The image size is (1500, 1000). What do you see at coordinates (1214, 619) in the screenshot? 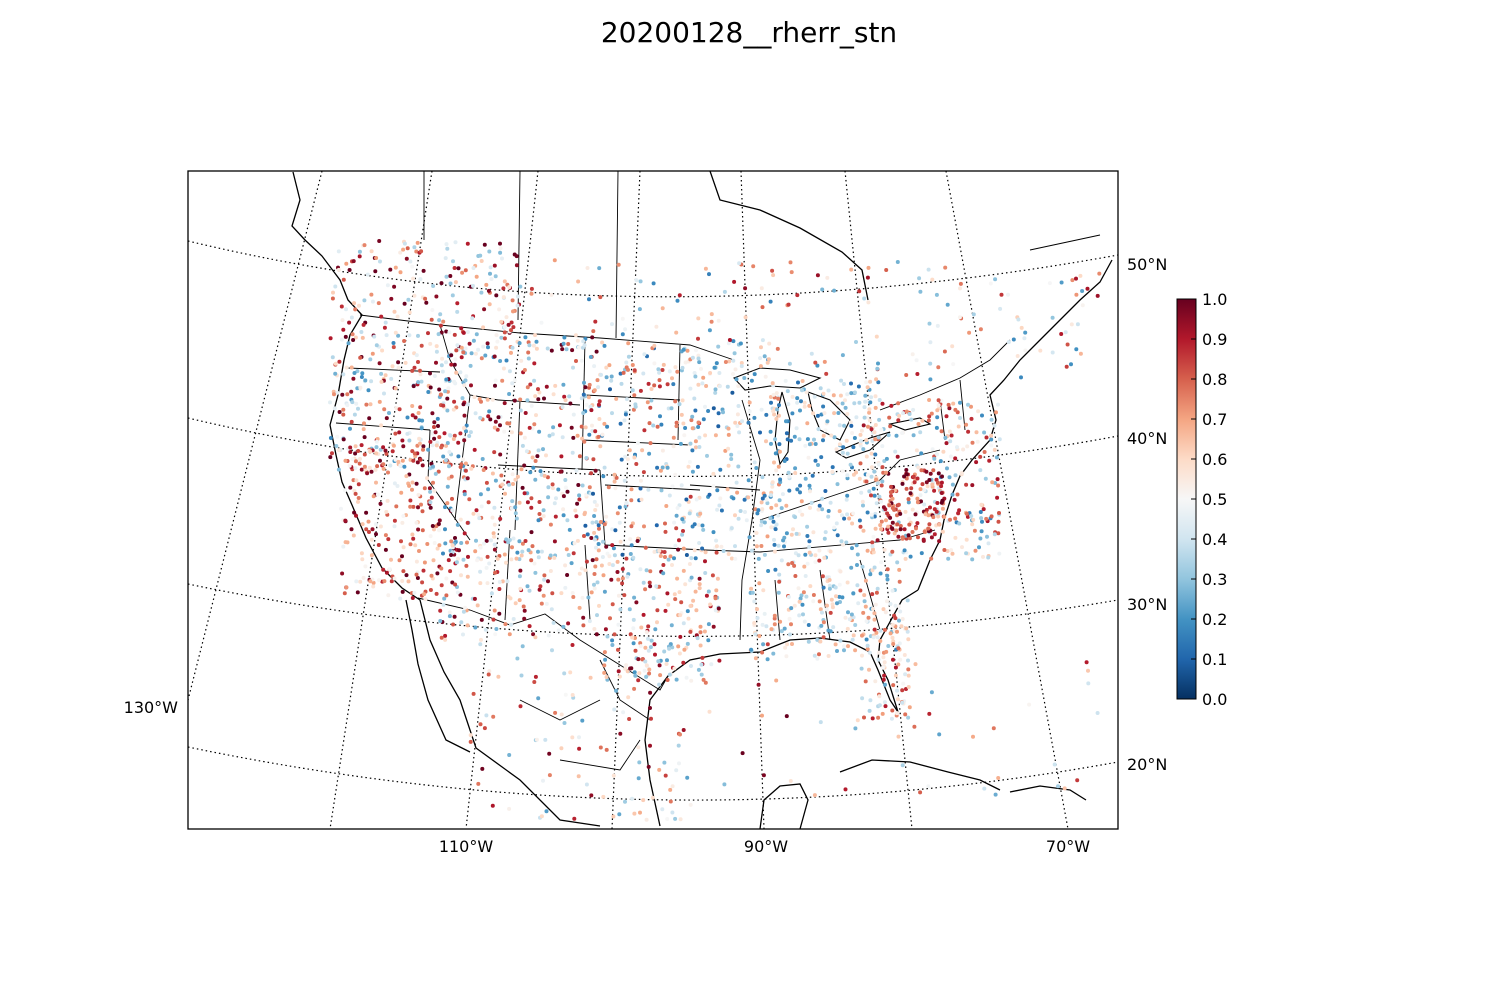
I see `colorbar-tick-label: 0.2` at bounding box center [1214, 619].